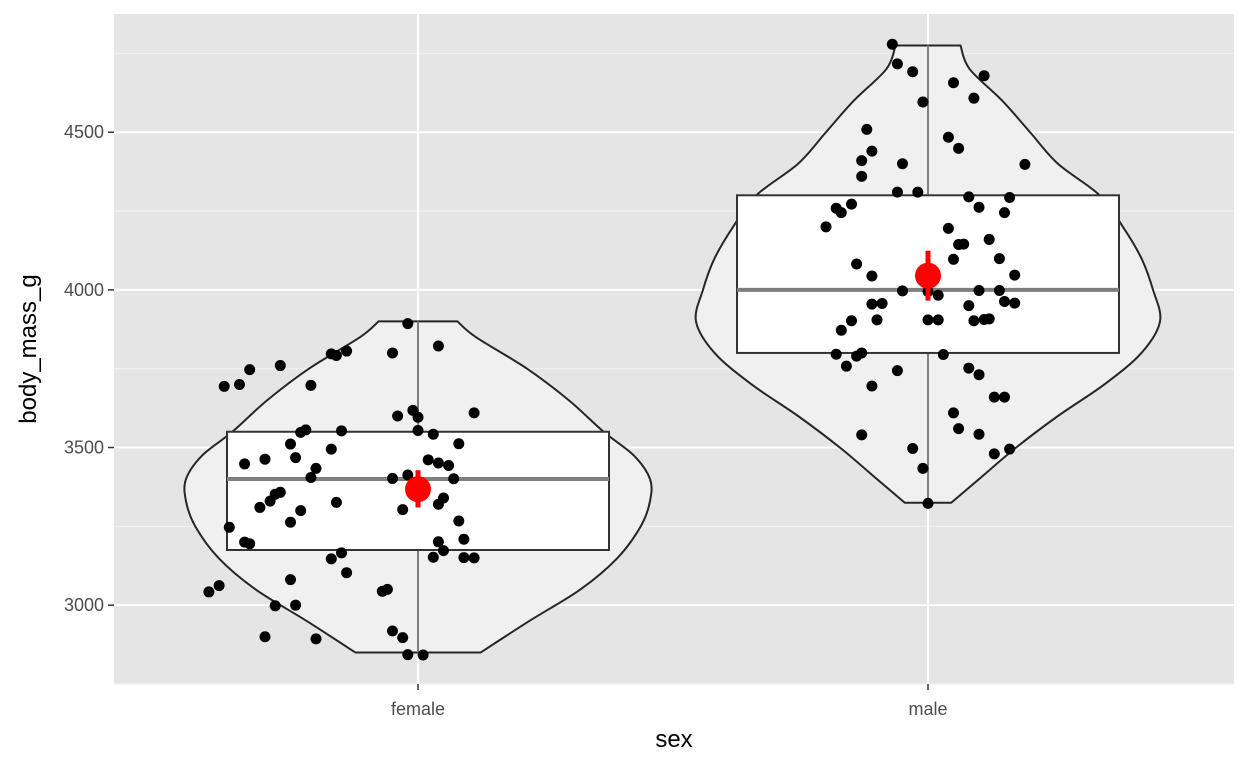 This screenshot has height=768, width=1248. What do you see at coordinates (669, 701) in the screenshot?
I see `x-axis: female male` at bounding box center [669, 701].